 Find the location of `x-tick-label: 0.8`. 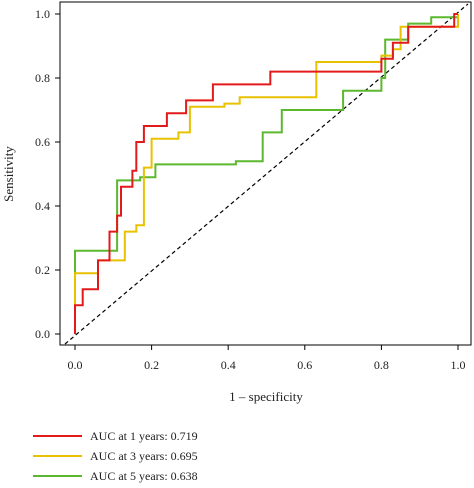

x-tick-label: 0.8 is located at coordinates (381, 365).